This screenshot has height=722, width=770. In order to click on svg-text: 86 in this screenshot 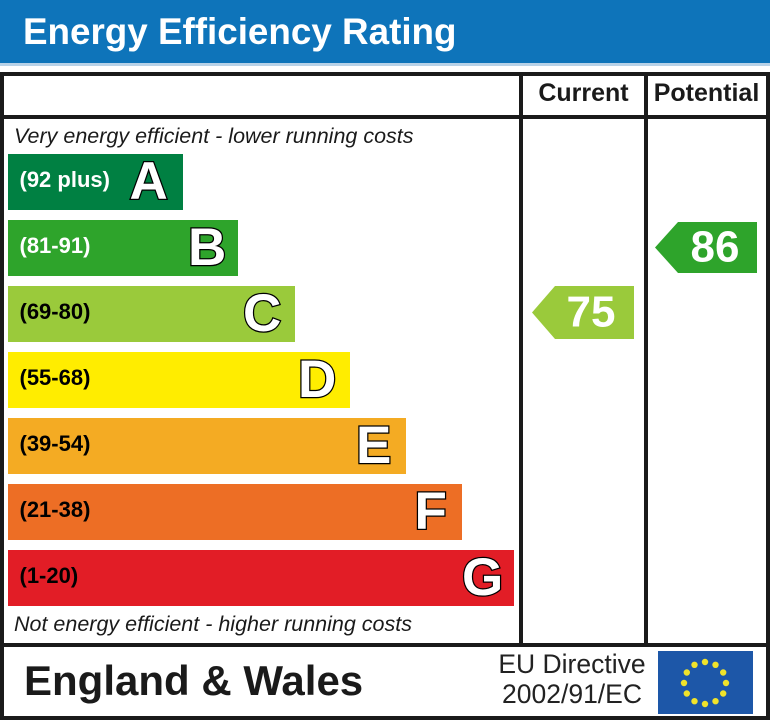, I will do `click(715, 247)`.